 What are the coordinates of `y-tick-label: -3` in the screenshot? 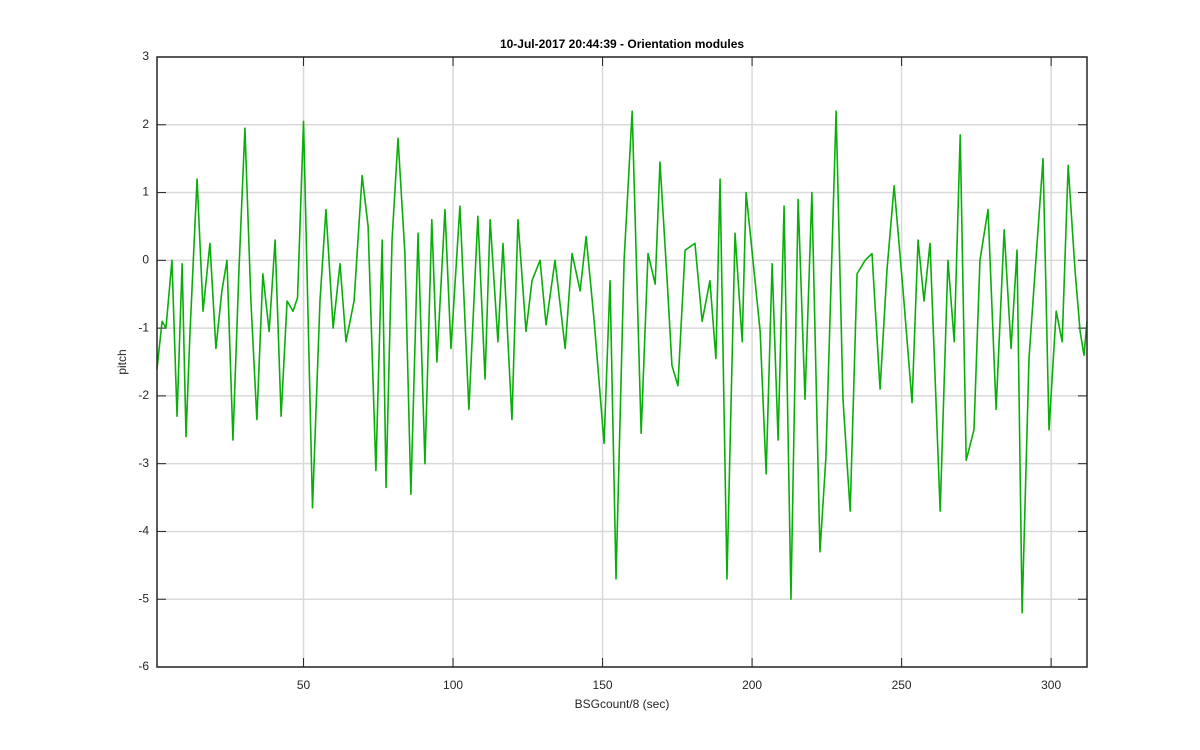 It's located at (143, 463).